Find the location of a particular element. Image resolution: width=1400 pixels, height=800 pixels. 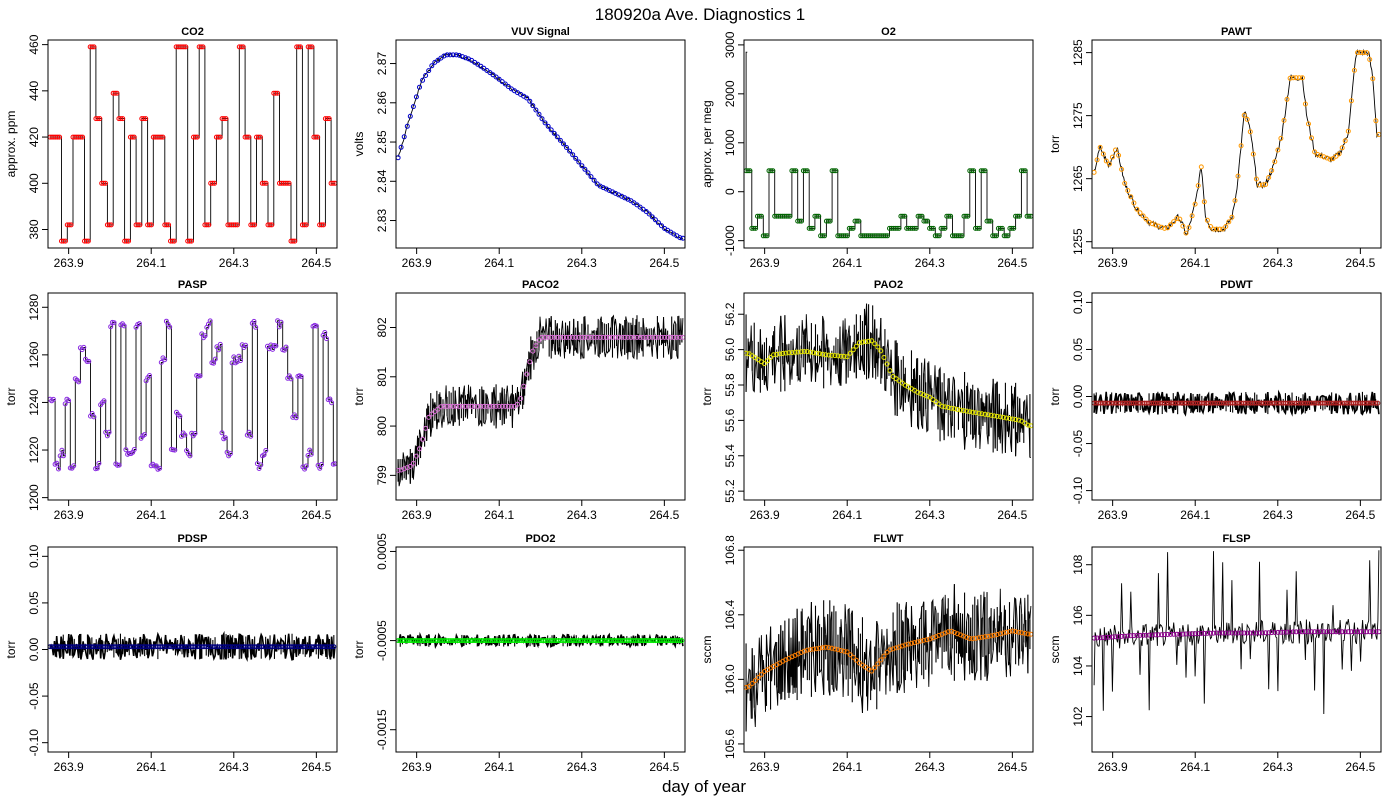

y-tick-label: -0.10 is located at coordinates (1078, 491).